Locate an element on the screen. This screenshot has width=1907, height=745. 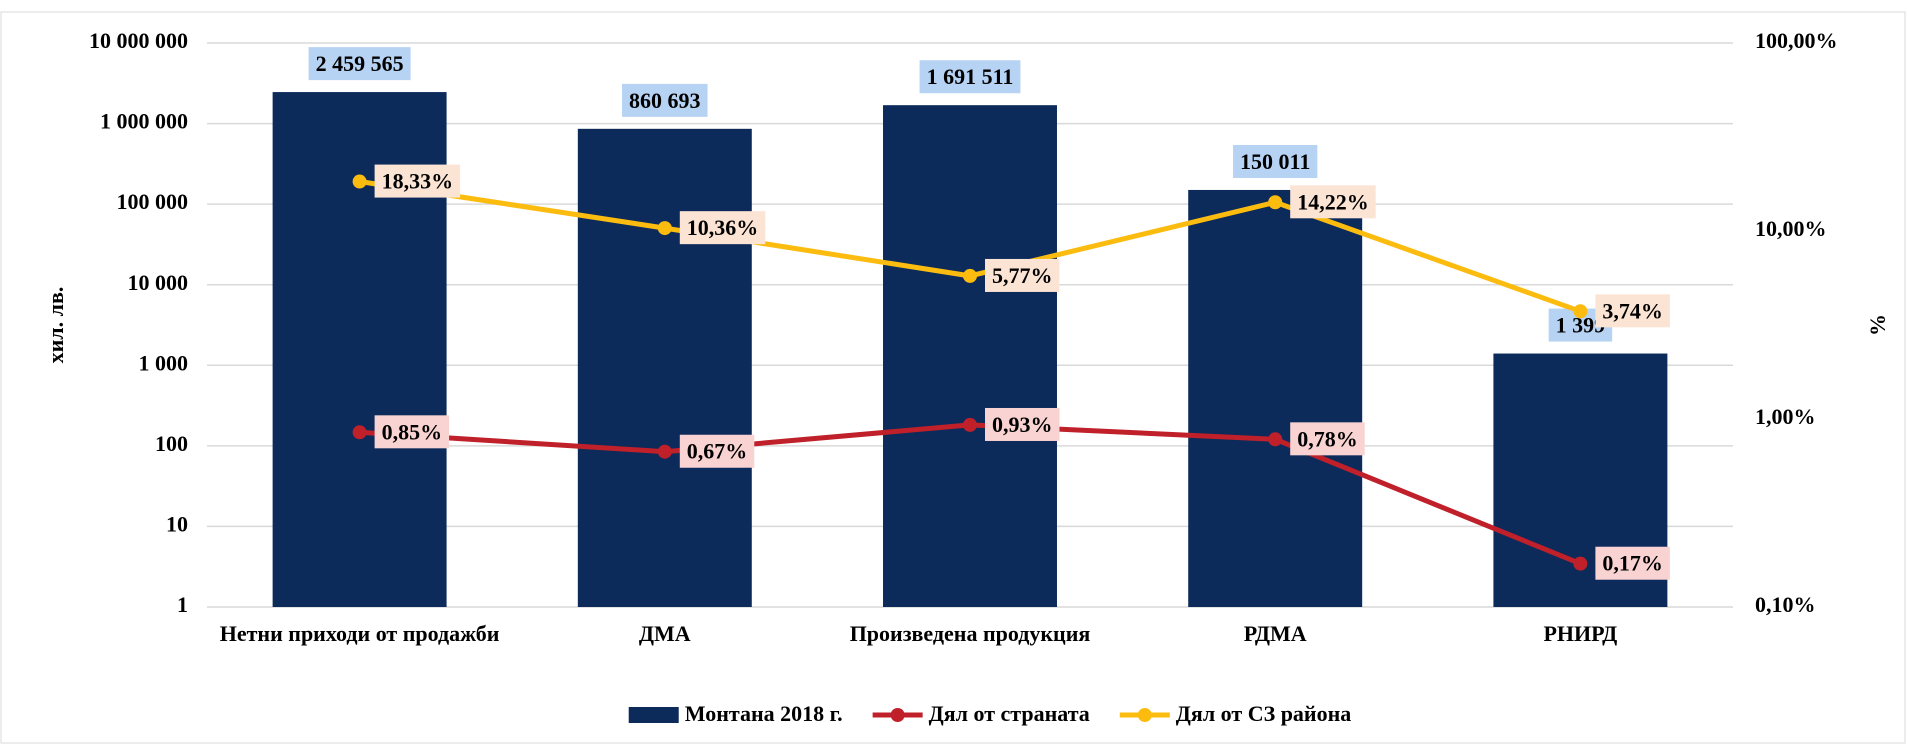
data-label-text: 0,78% is located at coordinates (1327, 438).